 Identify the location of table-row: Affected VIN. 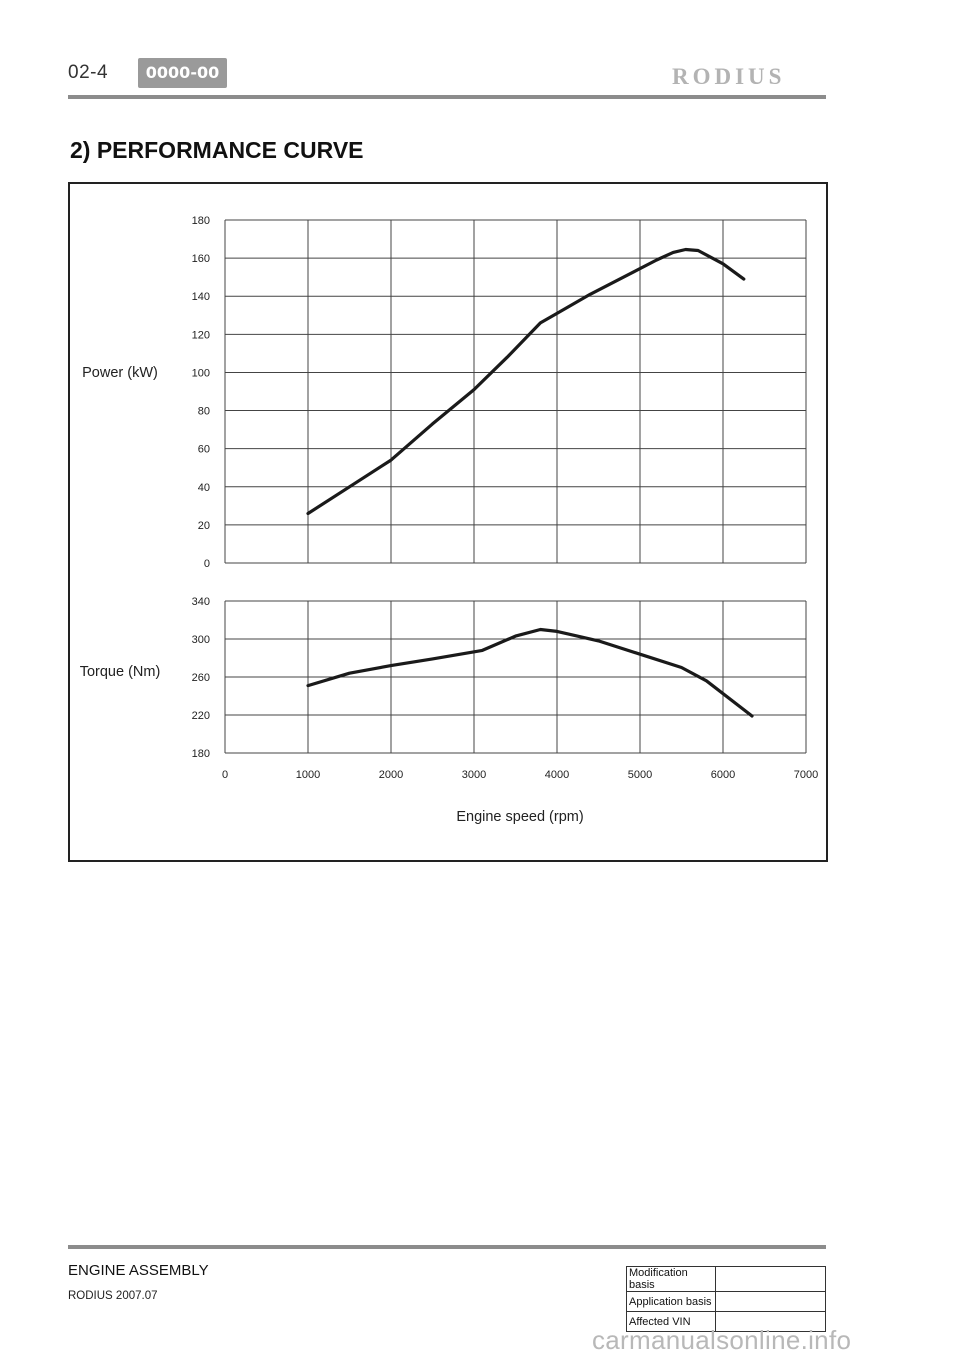
(726, 1321).